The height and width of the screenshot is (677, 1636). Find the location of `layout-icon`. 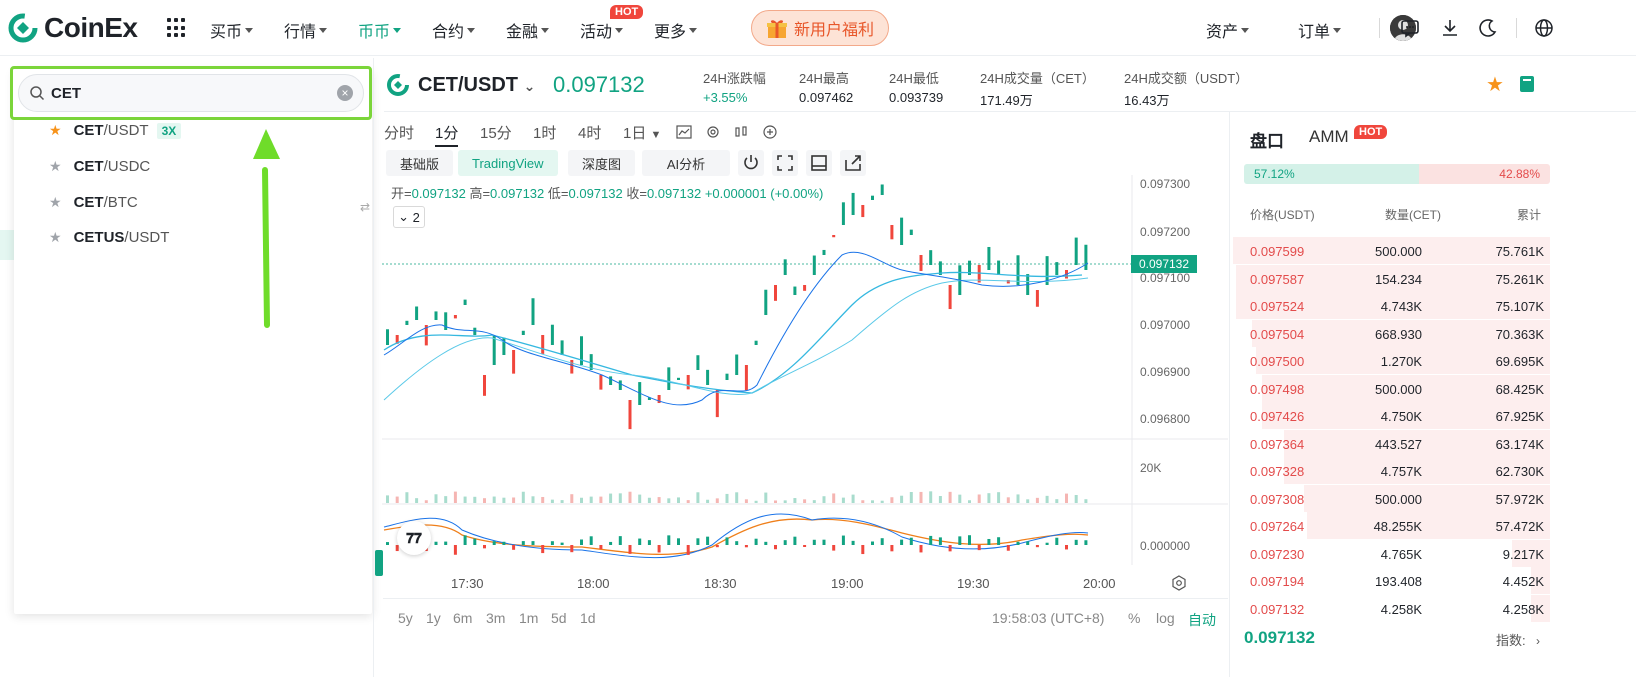

layout-icon is located at coordinates (819, 163).